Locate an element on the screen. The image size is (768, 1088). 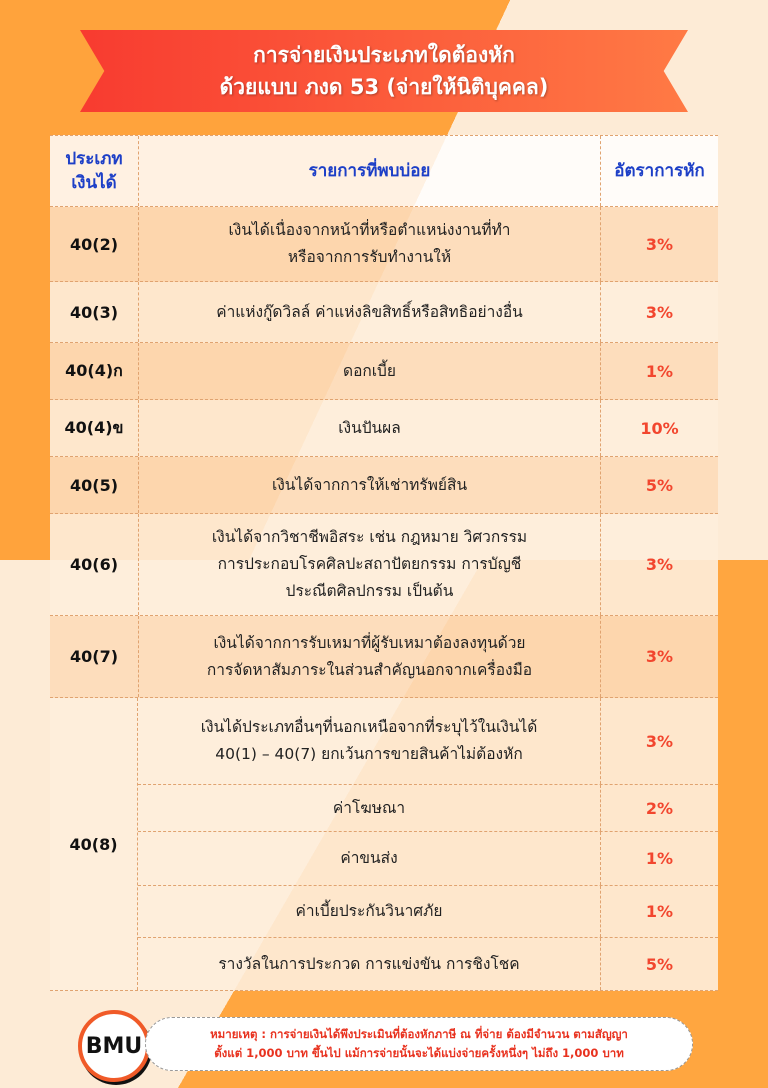
title-line-2: ด้วยแบบ ภงด 53 (จ่ายให้นิติบุคคล) is located at coordinates (384, 87).